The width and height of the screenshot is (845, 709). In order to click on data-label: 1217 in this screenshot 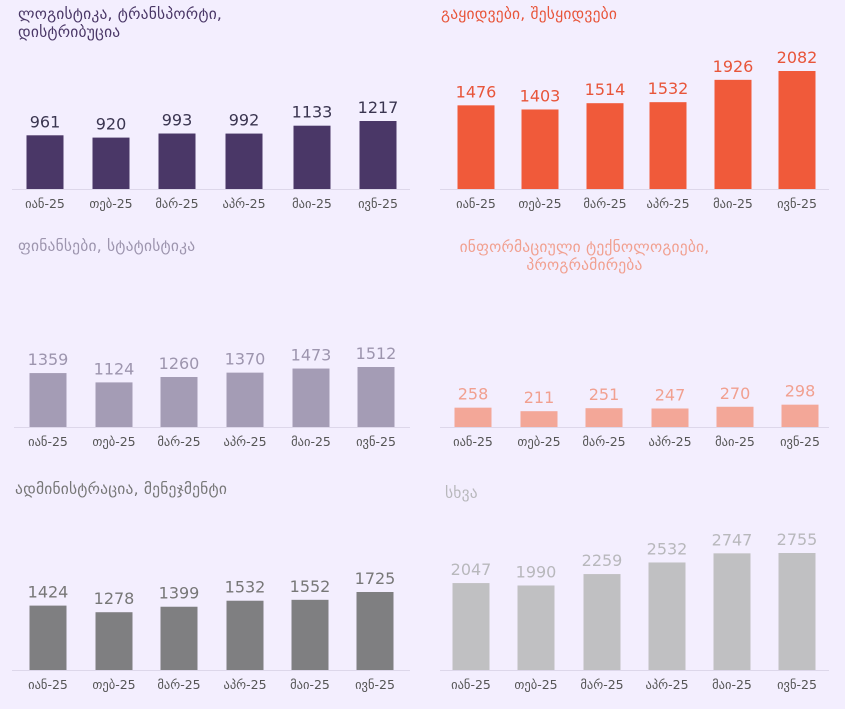, I will do `click(378, 107)`.